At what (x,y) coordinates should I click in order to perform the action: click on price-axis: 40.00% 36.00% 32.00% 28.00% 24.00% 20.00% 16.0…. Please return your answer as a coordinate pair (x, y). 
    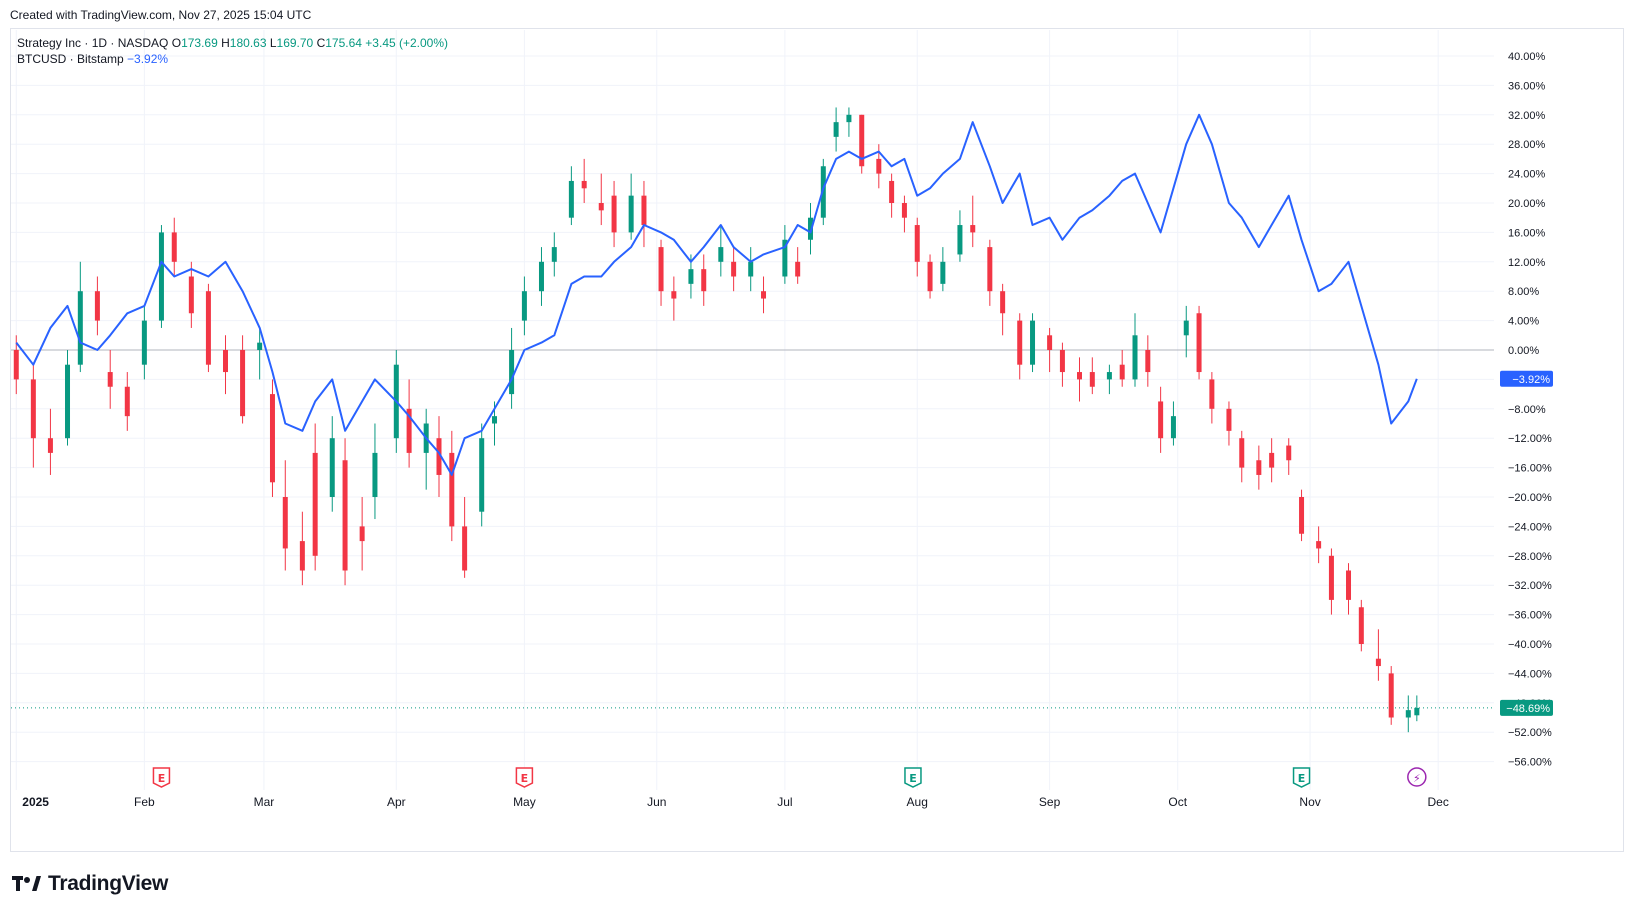
    Looking at the image, I should click on (1530, 410).